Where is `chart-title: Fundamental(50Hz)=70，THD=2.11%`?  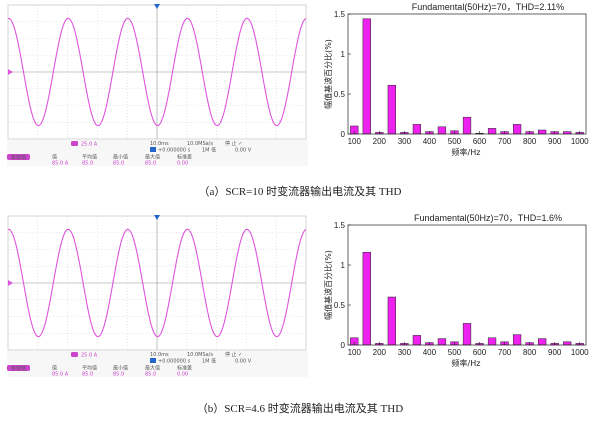
chart-title: Fundamental(50Hz)=70，THD=2.11% is located at coordinates (488, 7).